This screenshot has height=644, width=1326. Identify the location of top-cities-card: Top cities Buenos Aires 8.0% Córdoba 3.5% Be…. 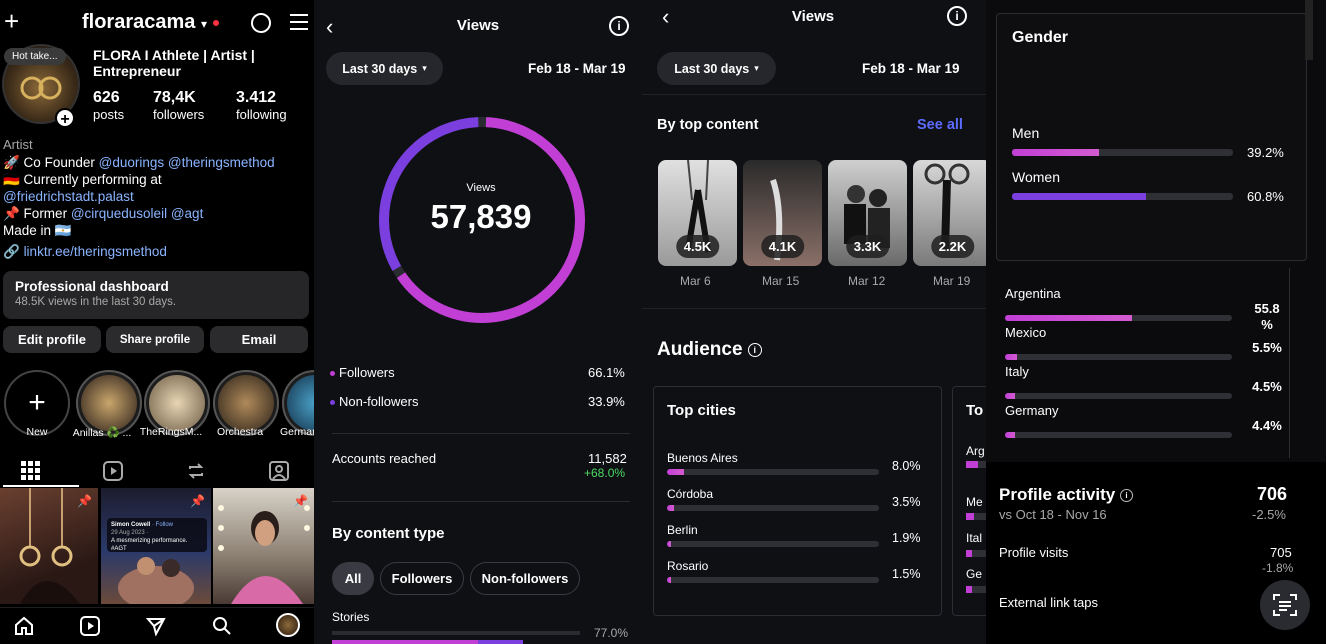
(797, 501).